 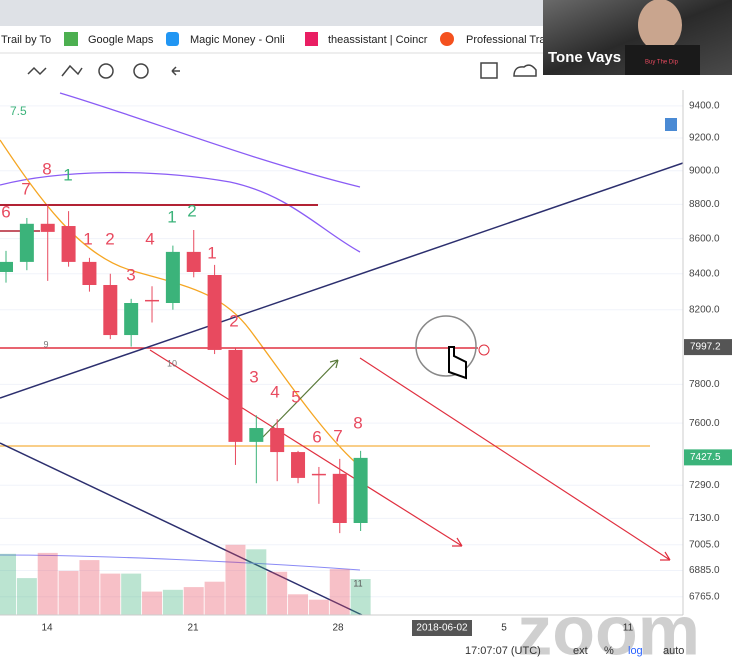 What do you see at coordinates (366, 648) in the screenshot?
I see `status-bar` at bounding box center [366, 648].